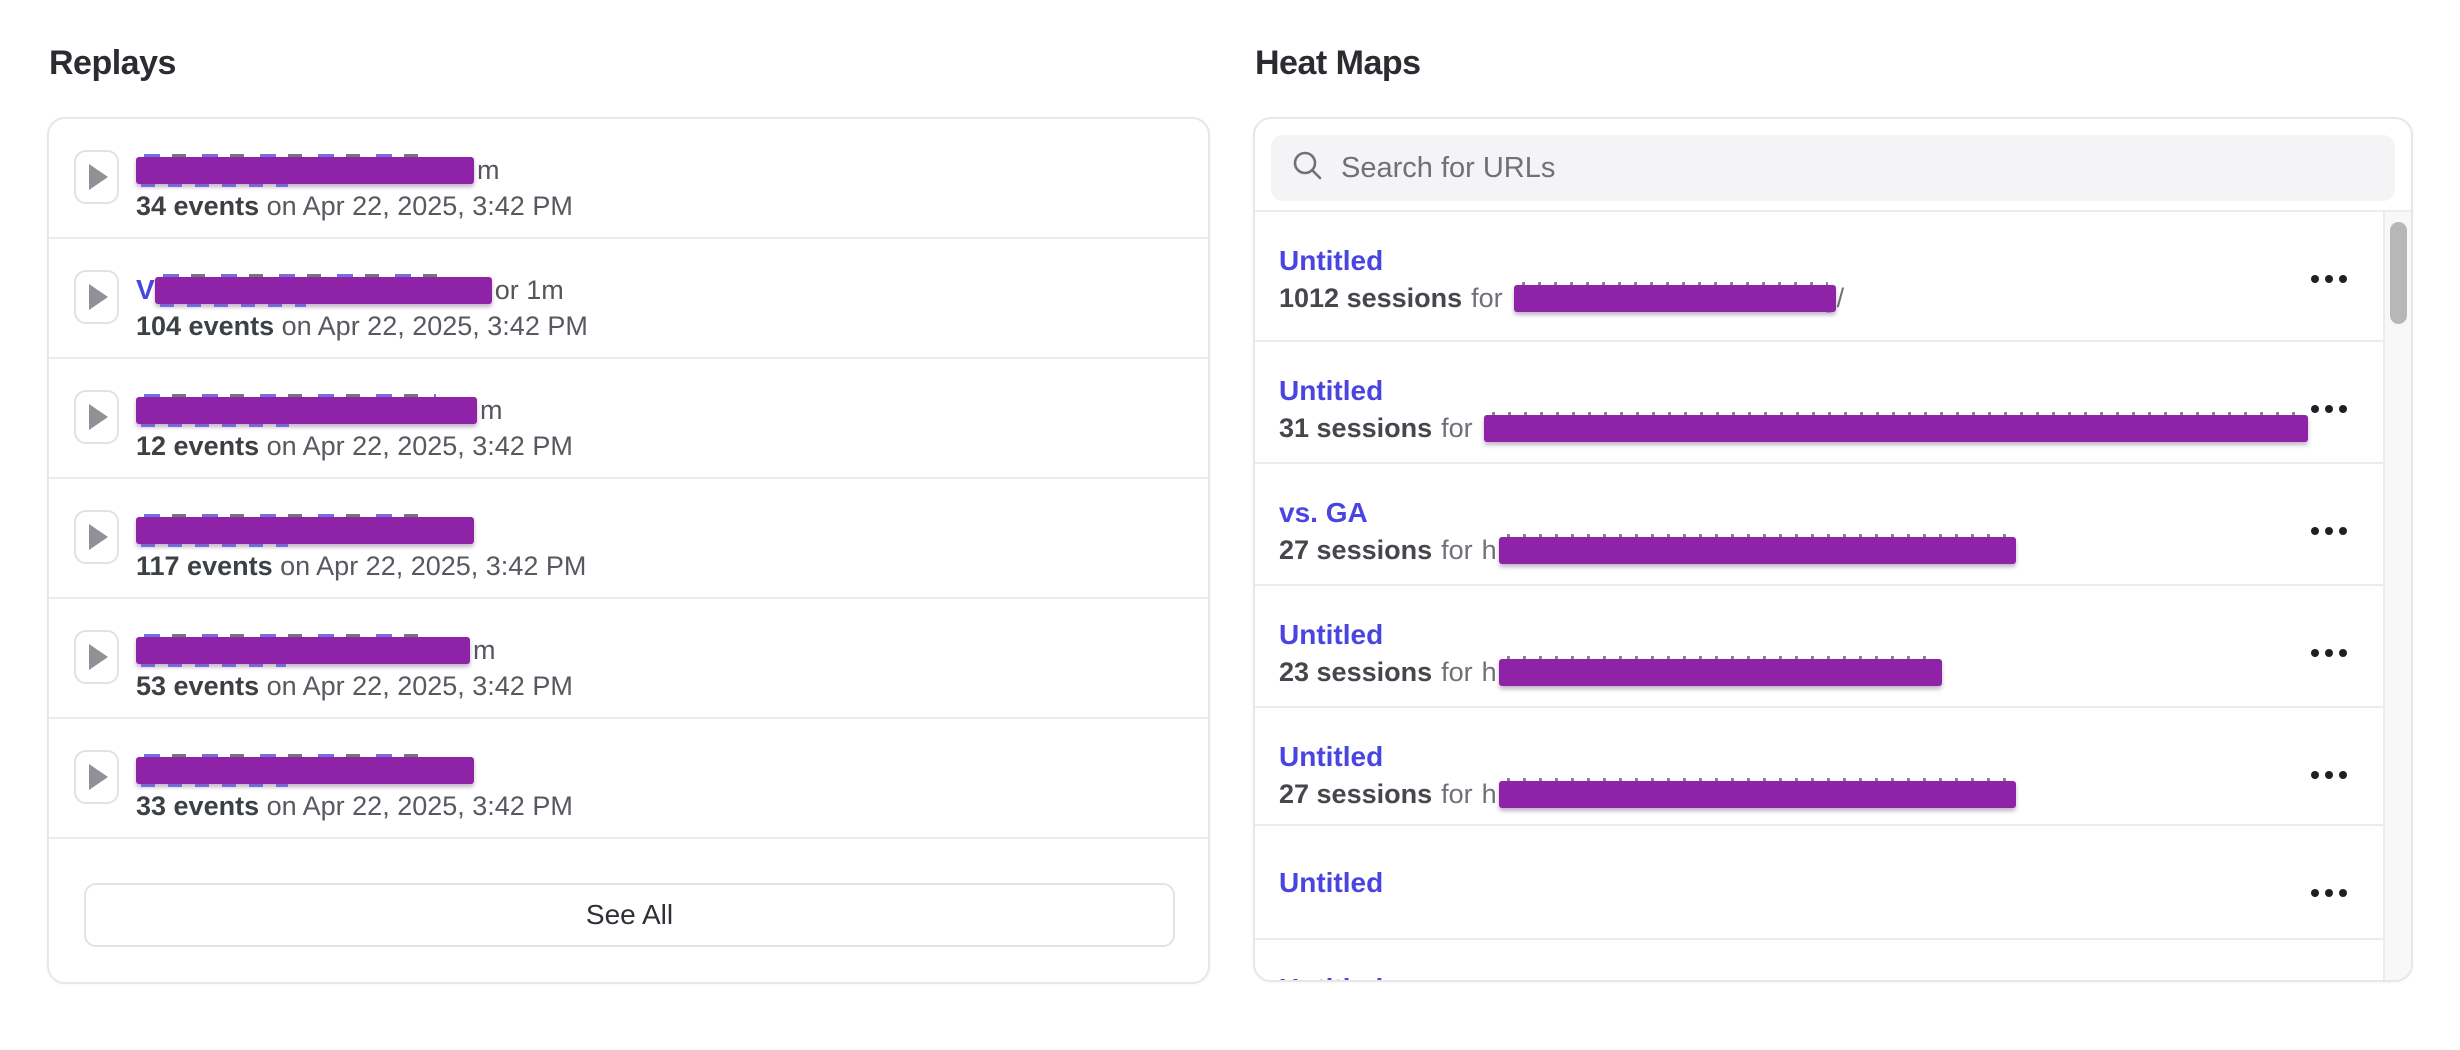 This screenshot has width=2460, height=1050. Describe the element at coordinates (1819, 883) in the screenshot. I see `heatmap-row: Untitled` at that location.